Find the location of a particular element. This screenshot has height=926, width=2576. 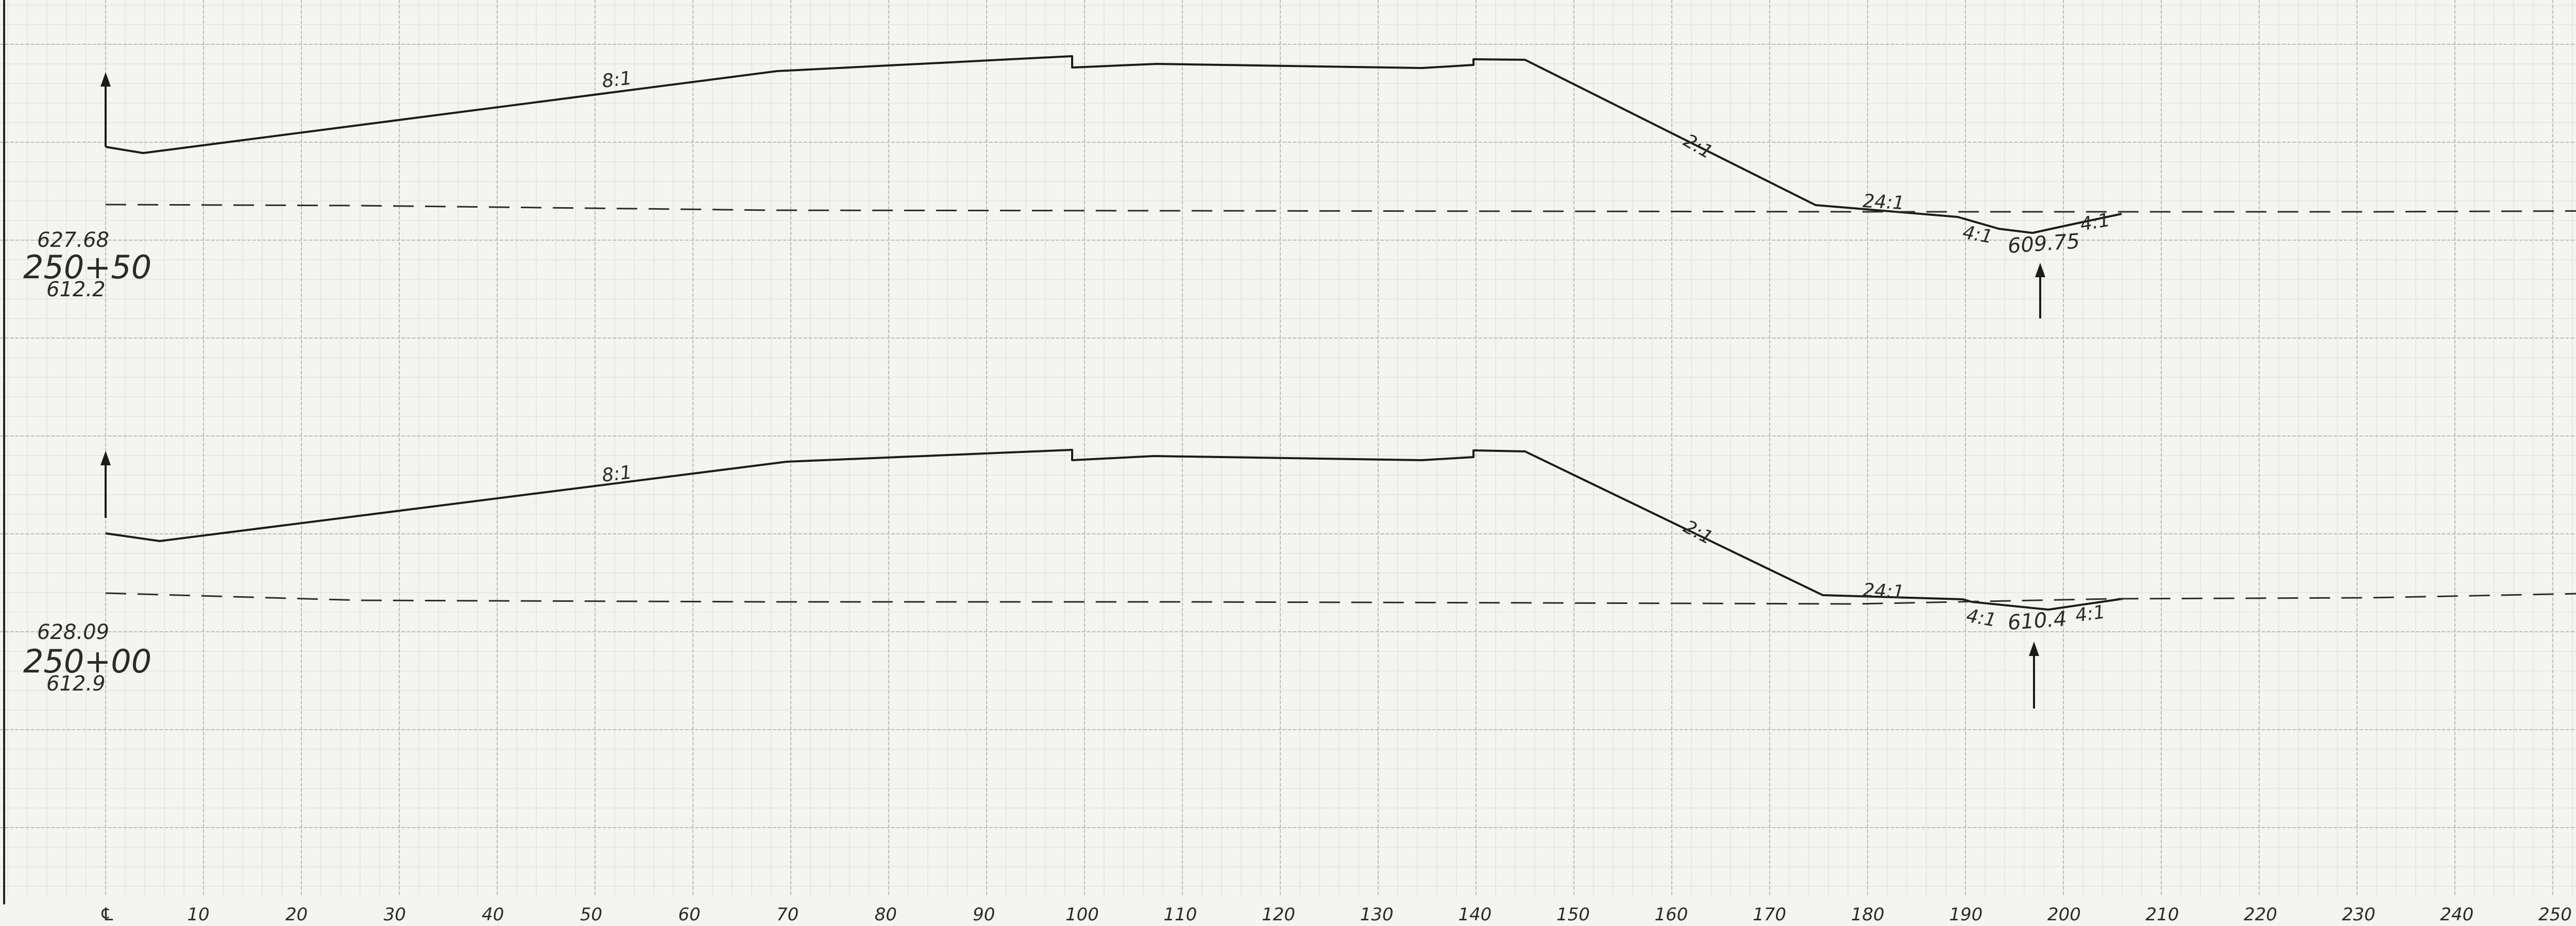

top-elevation-label: 627.68 is located at coordinates (73, 240).